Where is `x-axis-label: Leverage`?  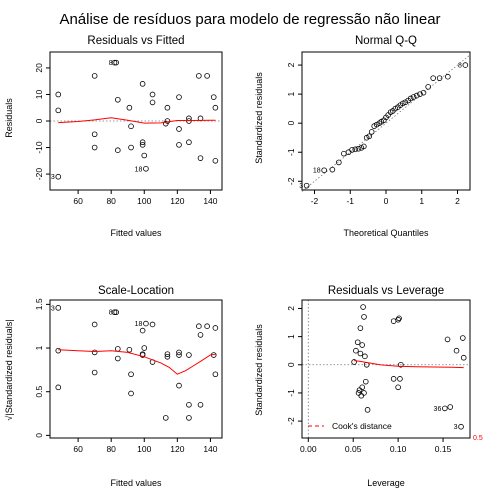 x-axis-label: Leverage is located at coordinates (386, 483).